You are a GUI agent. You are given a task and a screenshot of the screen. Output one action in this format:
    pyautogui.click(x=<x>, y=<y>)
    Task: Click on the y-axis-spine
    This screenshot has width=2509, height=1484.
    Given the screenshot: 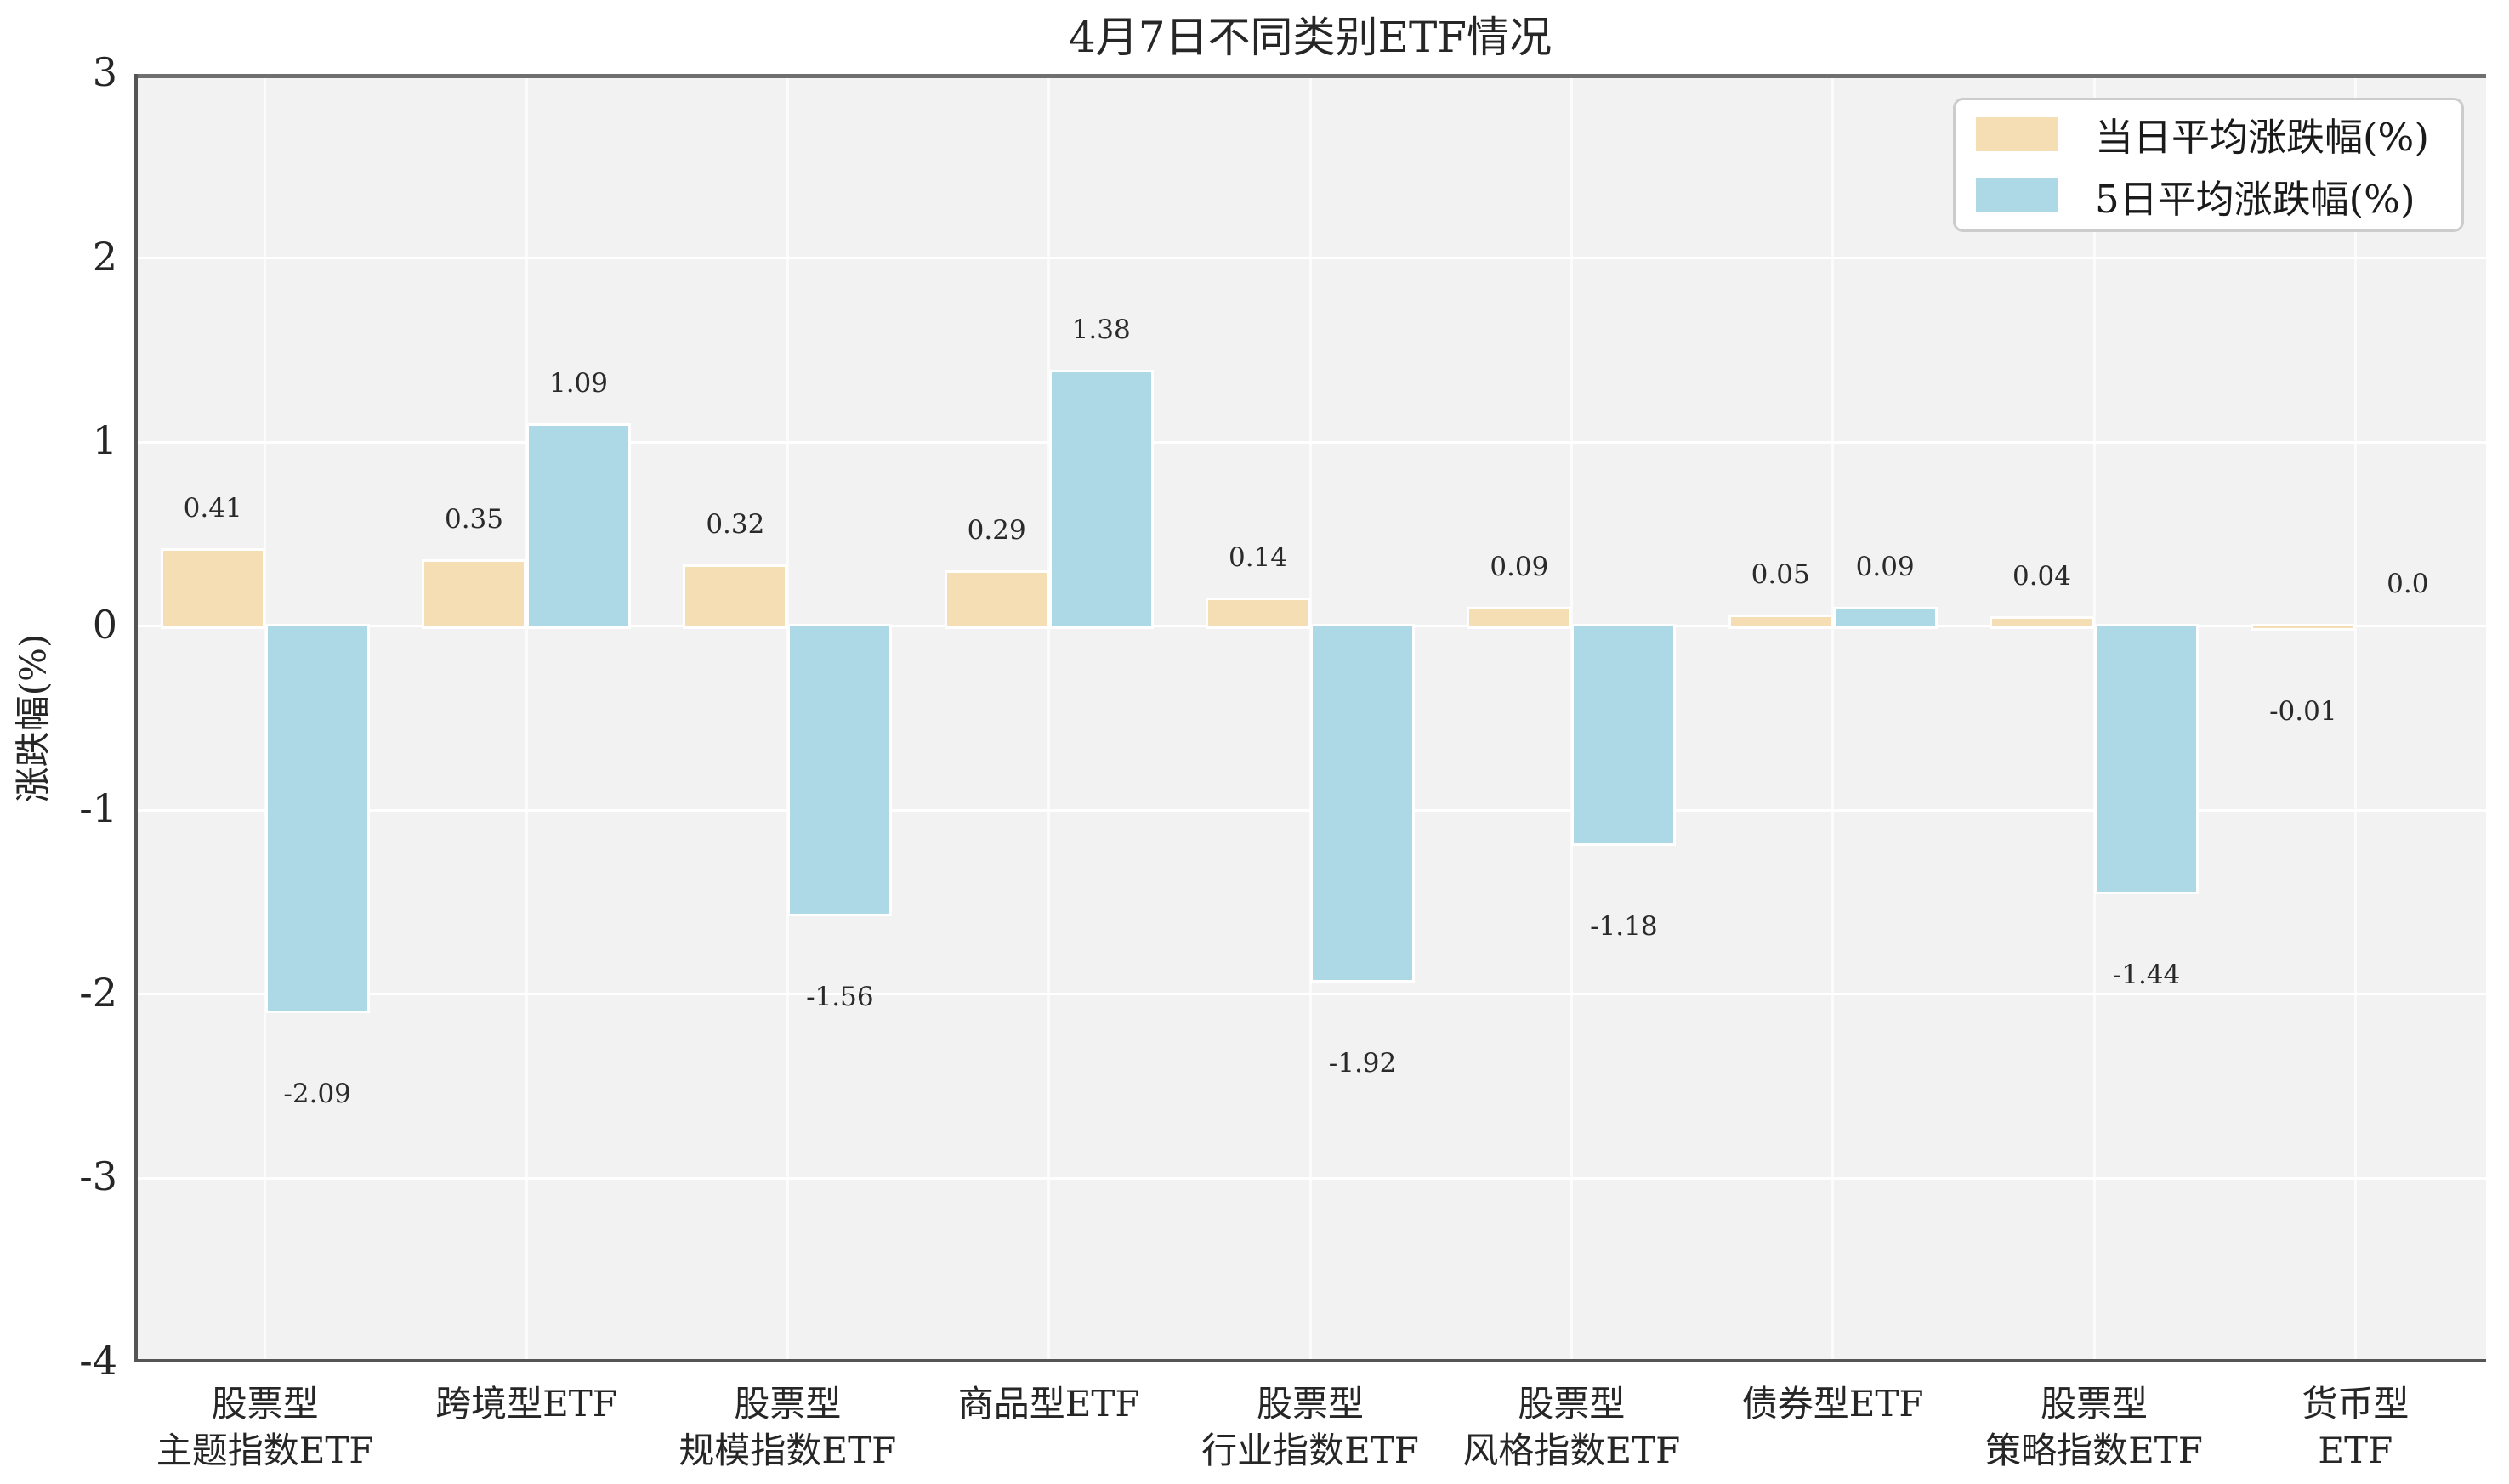 What is the action you would take?
    pyautogui.click(x=136, y=718)
    